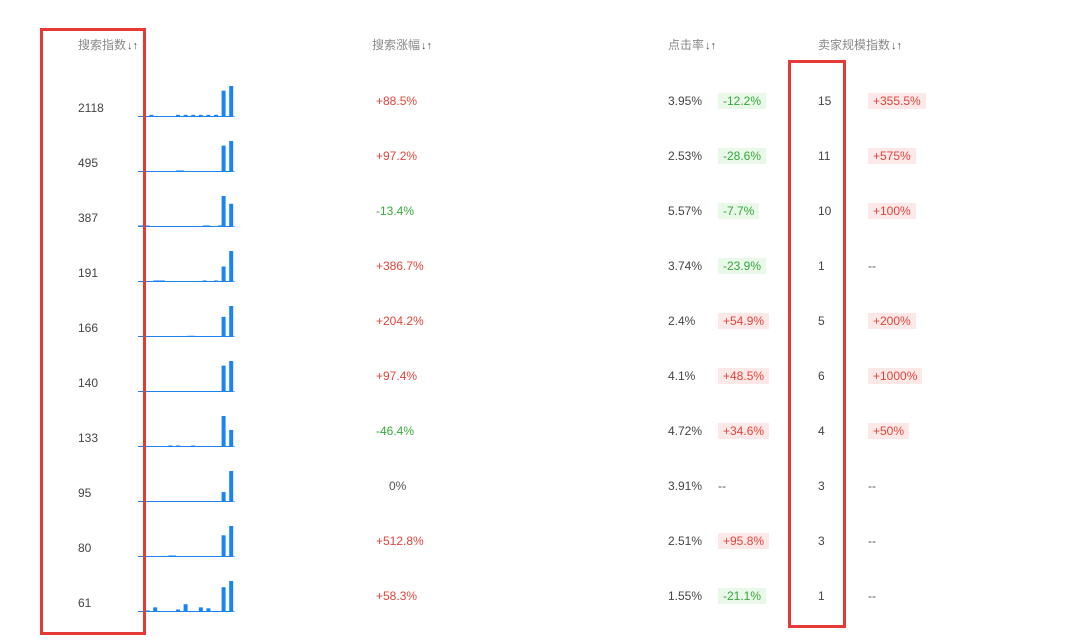  I want to click on seller-scale-value: 4, so click(821, 431).